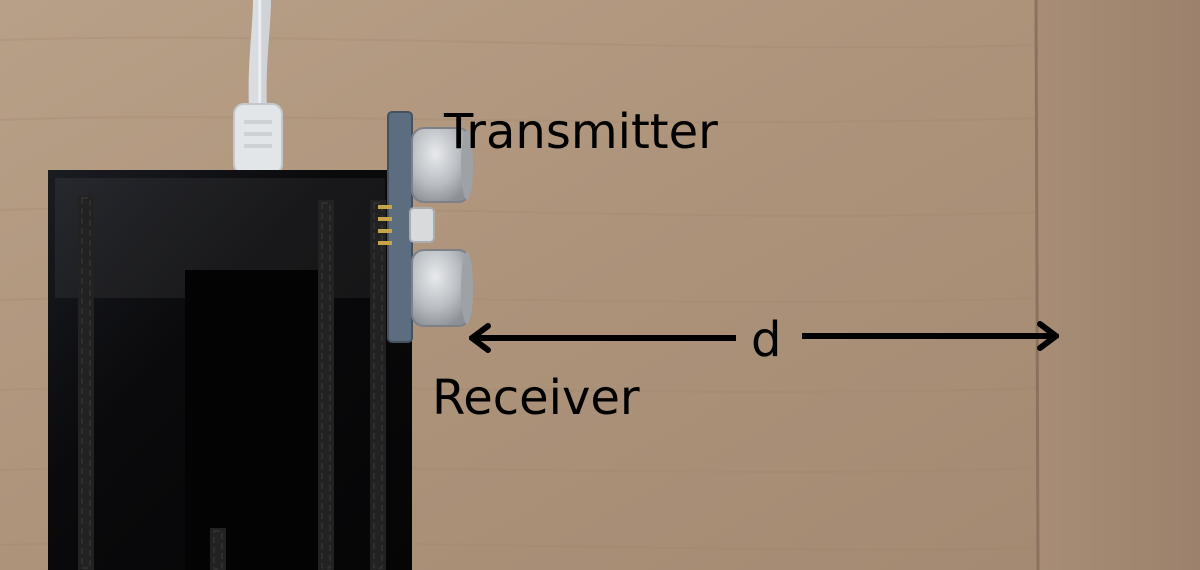 The height and width of the screenshot is (570, 1200). What do you see at coordinates (480, 338) in the screenshot?
I see `distance-arrow-head-left` at bounding box center [480, 338].